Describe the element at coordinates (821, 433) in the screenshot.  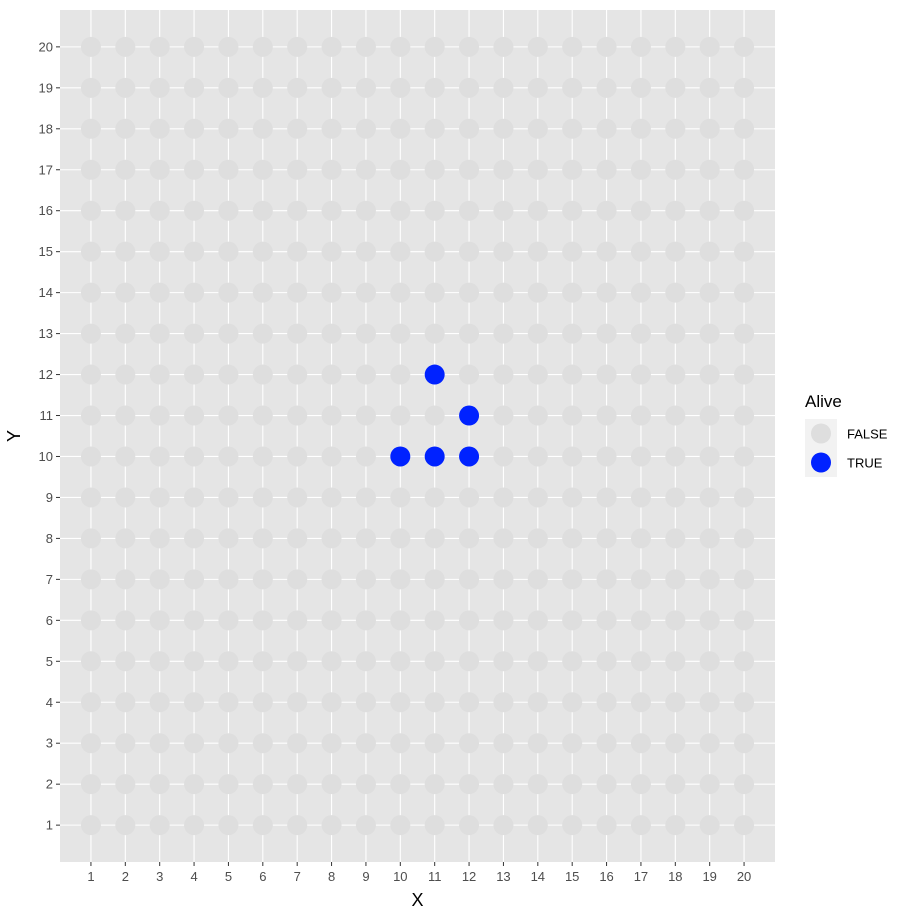
I see `legend-key-false` at that location.